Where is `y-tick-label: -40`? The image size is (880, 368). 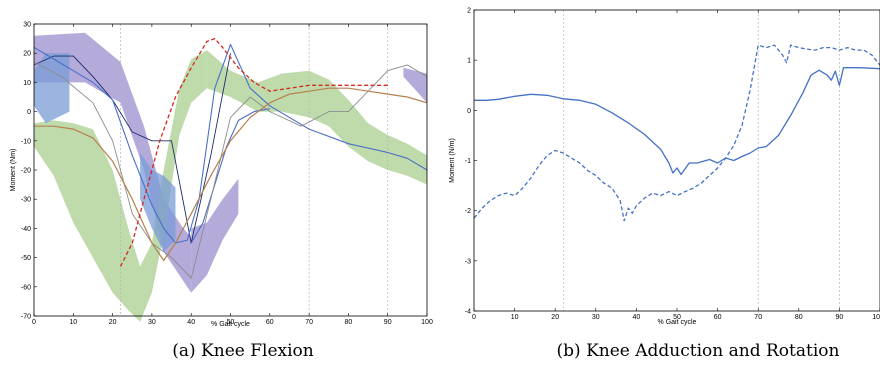 y-tick-label: -40 is located at coordinates (26, 229).